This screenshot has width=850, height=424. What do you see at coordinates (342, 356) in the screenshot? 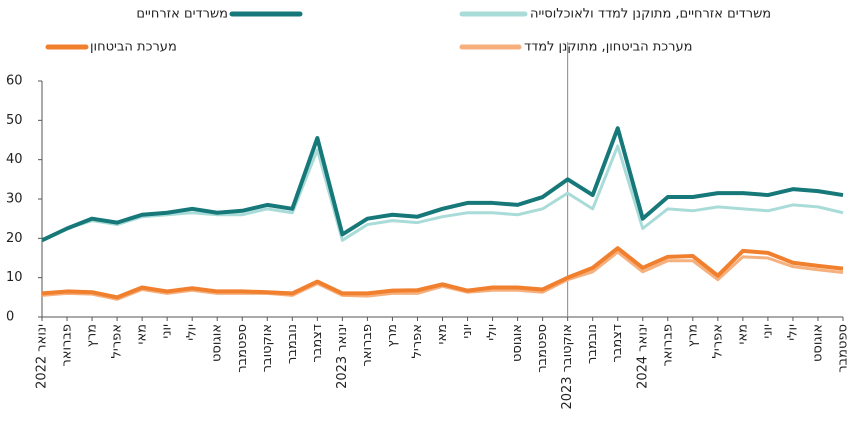
I see `x-tick-label: ינואר 2023` at bounding box center [342, 356].